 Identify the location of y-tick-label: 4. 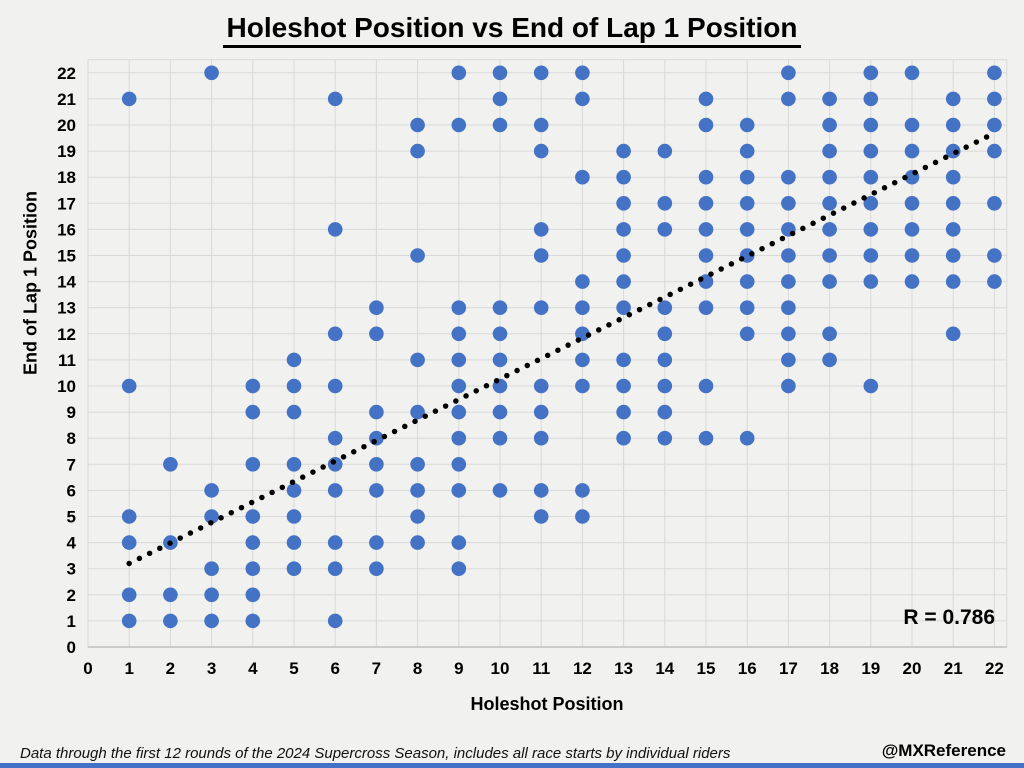
(72, 543).